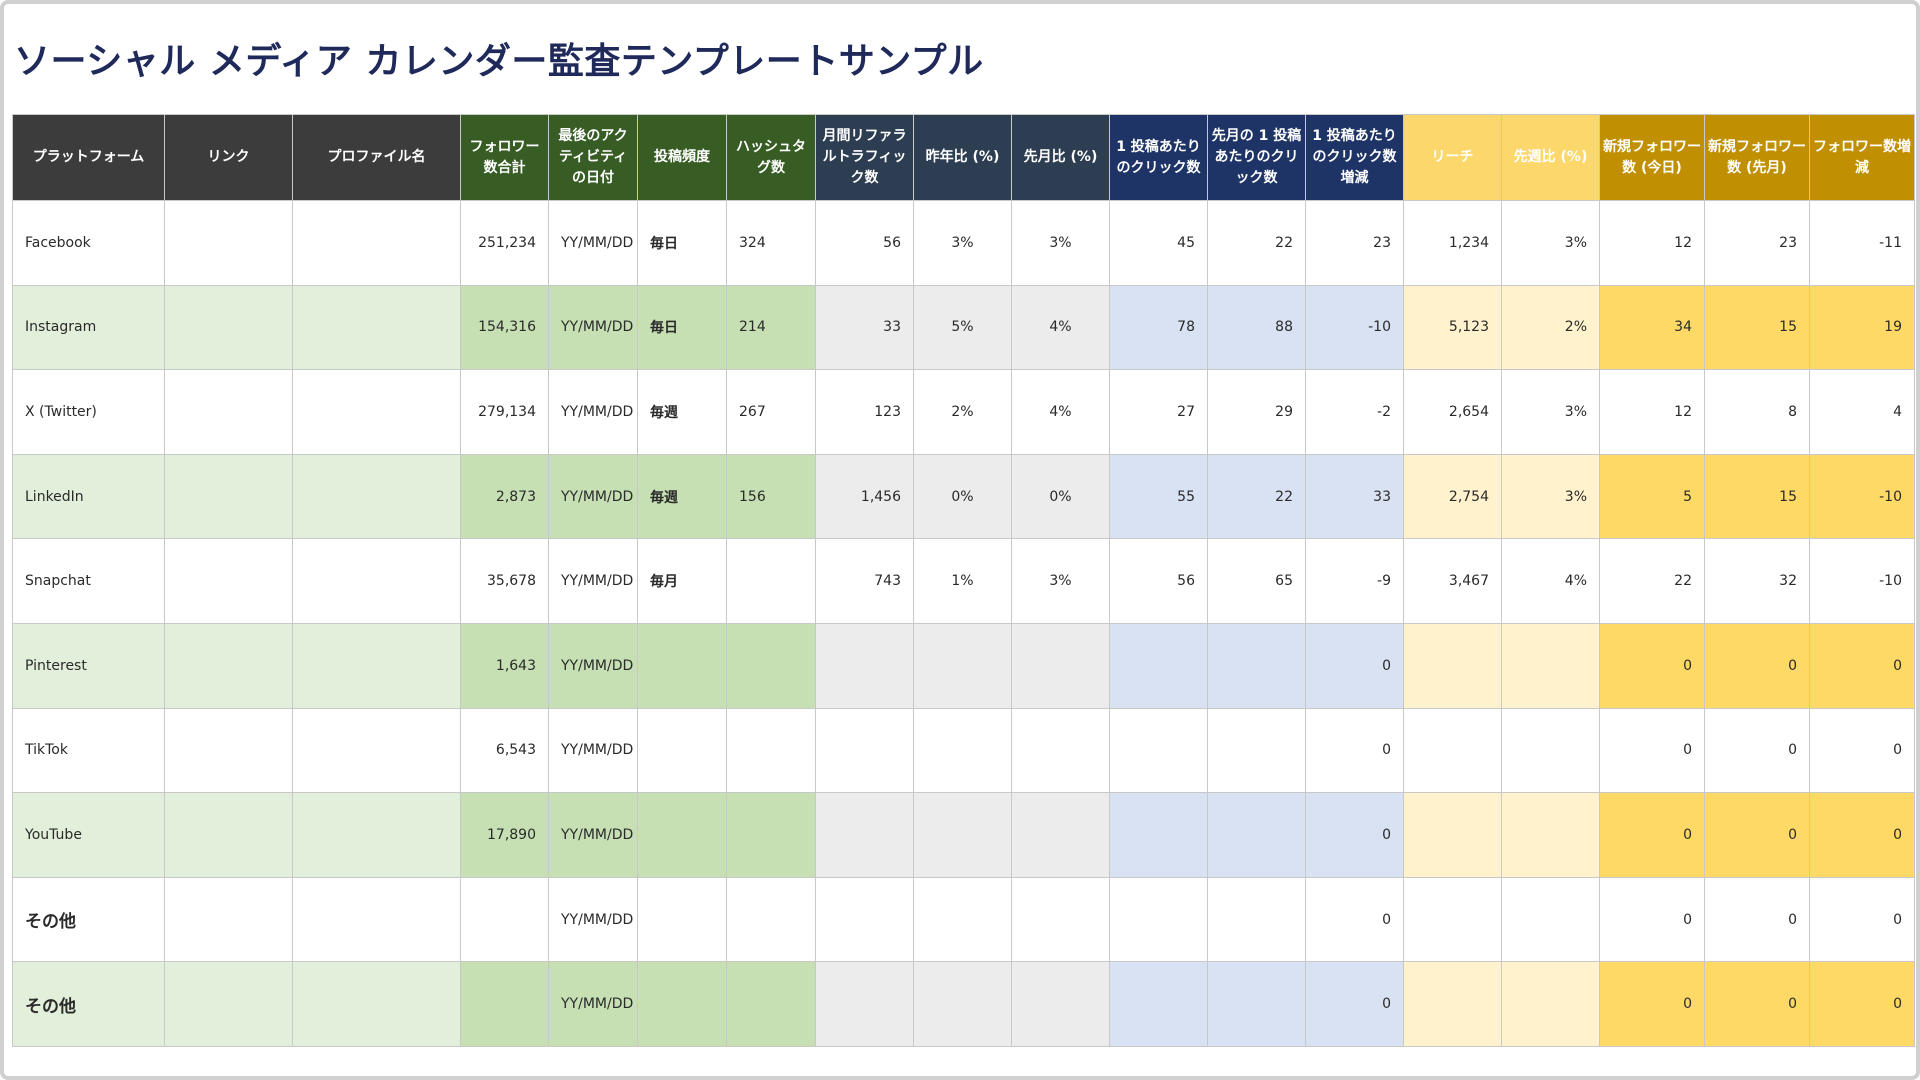 The image size is (1920, 1080). What do you see at coordinates (962, 496) in the screenshot?
I see `cell-yoy: 0%` at bounding box center [962, 496].